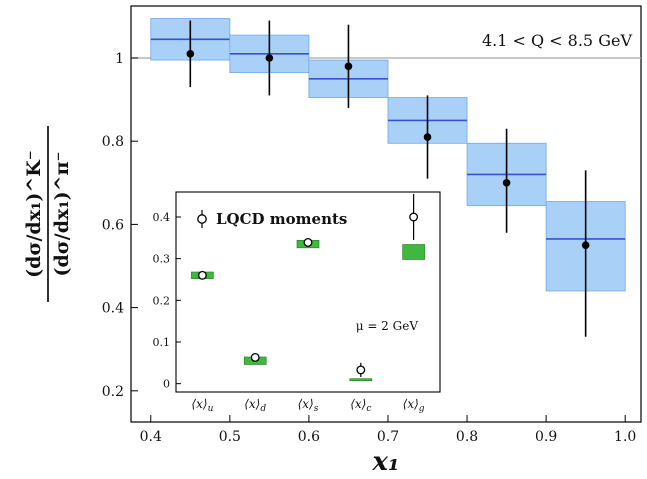  What do you see at coordinates (414, 405) in the screenshot?
I see `inset-category-label: ⟨x⟩g` at bounding box center [414, 405].